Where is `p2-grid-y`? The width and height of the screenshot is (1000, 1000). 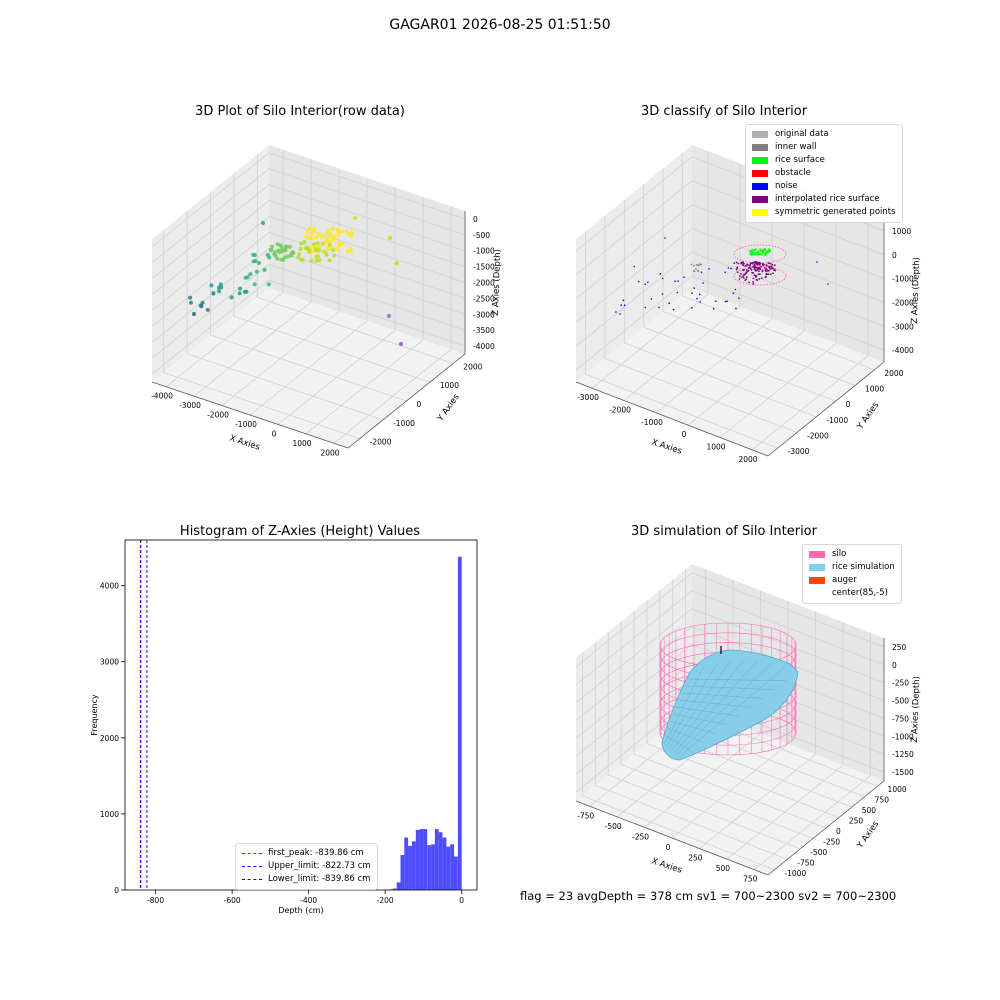 p2-grid-y is located at coordinates (701, 395).